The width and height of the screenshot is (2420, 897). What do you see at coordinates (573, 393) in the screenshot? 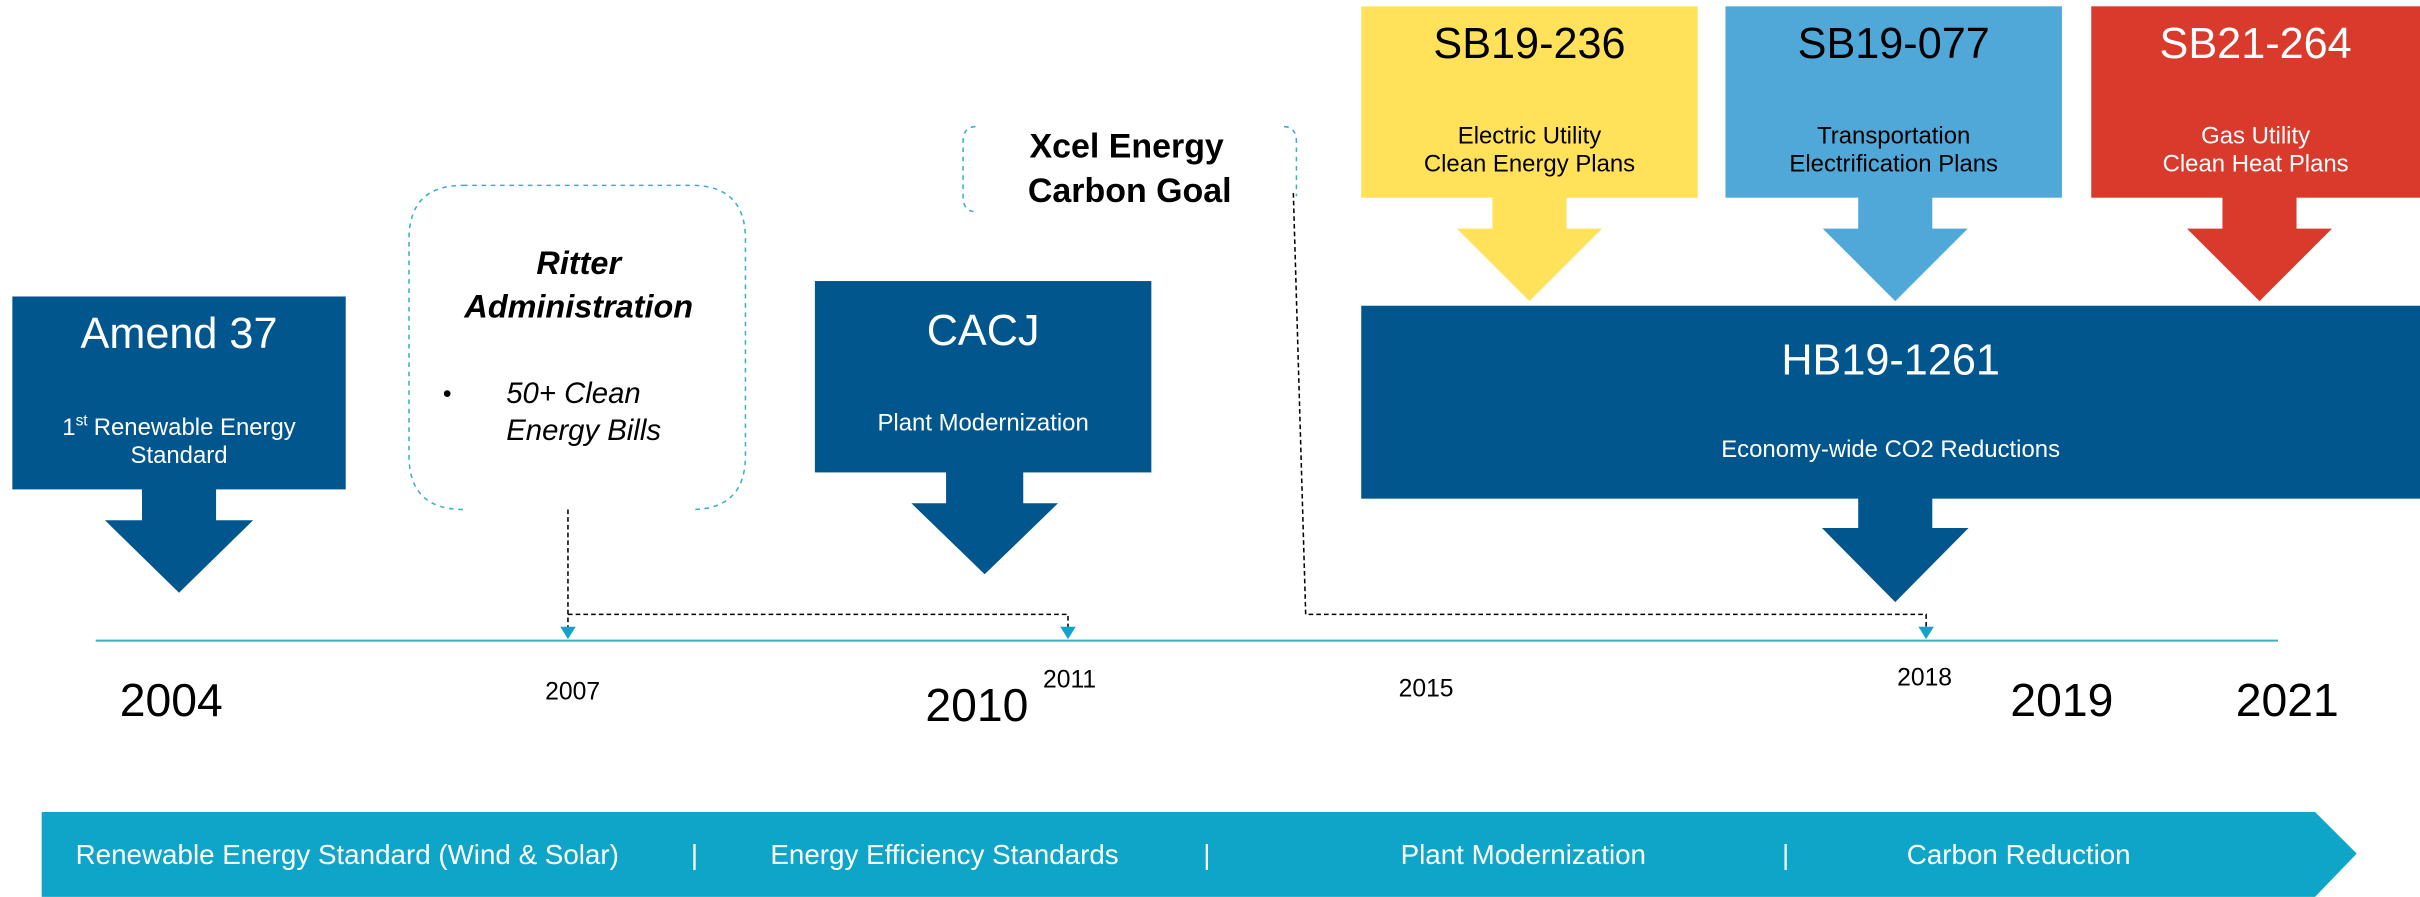
I see `callout-bullet-text: 50+ Clean` at bounding box center [573, 393].